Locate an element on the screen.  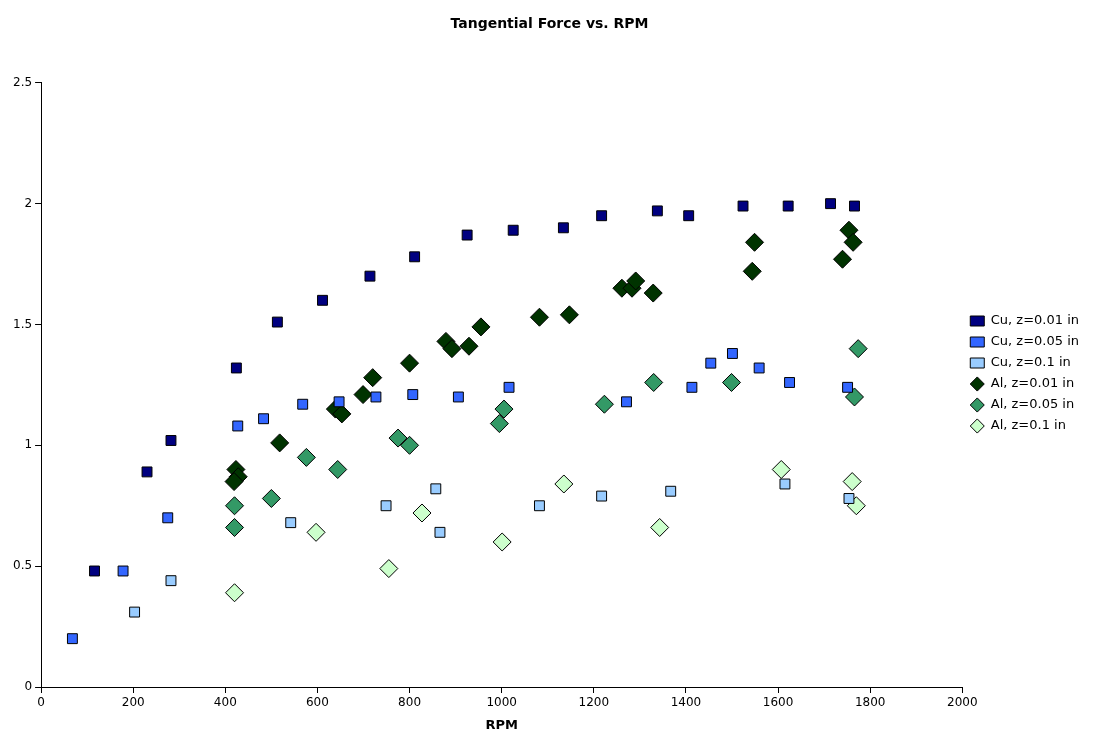
y-tick-label: 1 is located at coordinates (28, 444).